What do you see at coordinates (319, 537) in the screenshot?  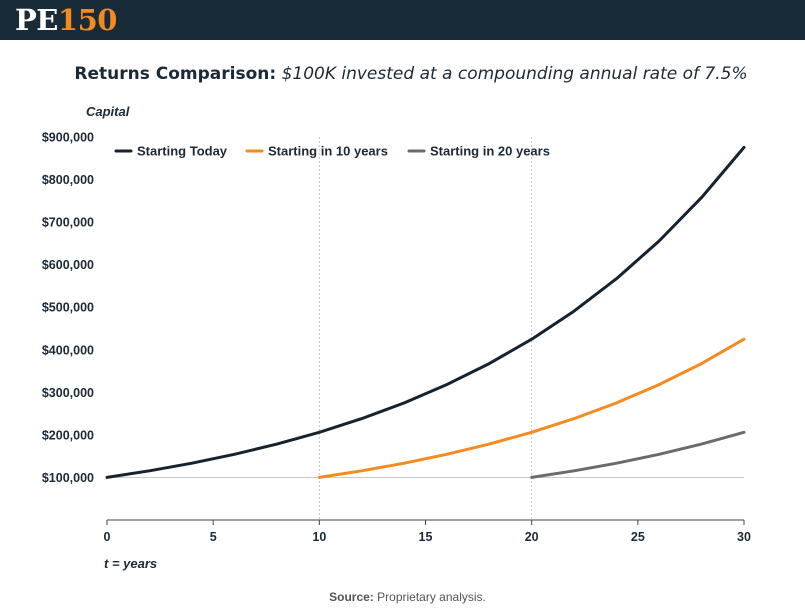 I see `x-tick-label: 10` at bounding box center [319, 537].